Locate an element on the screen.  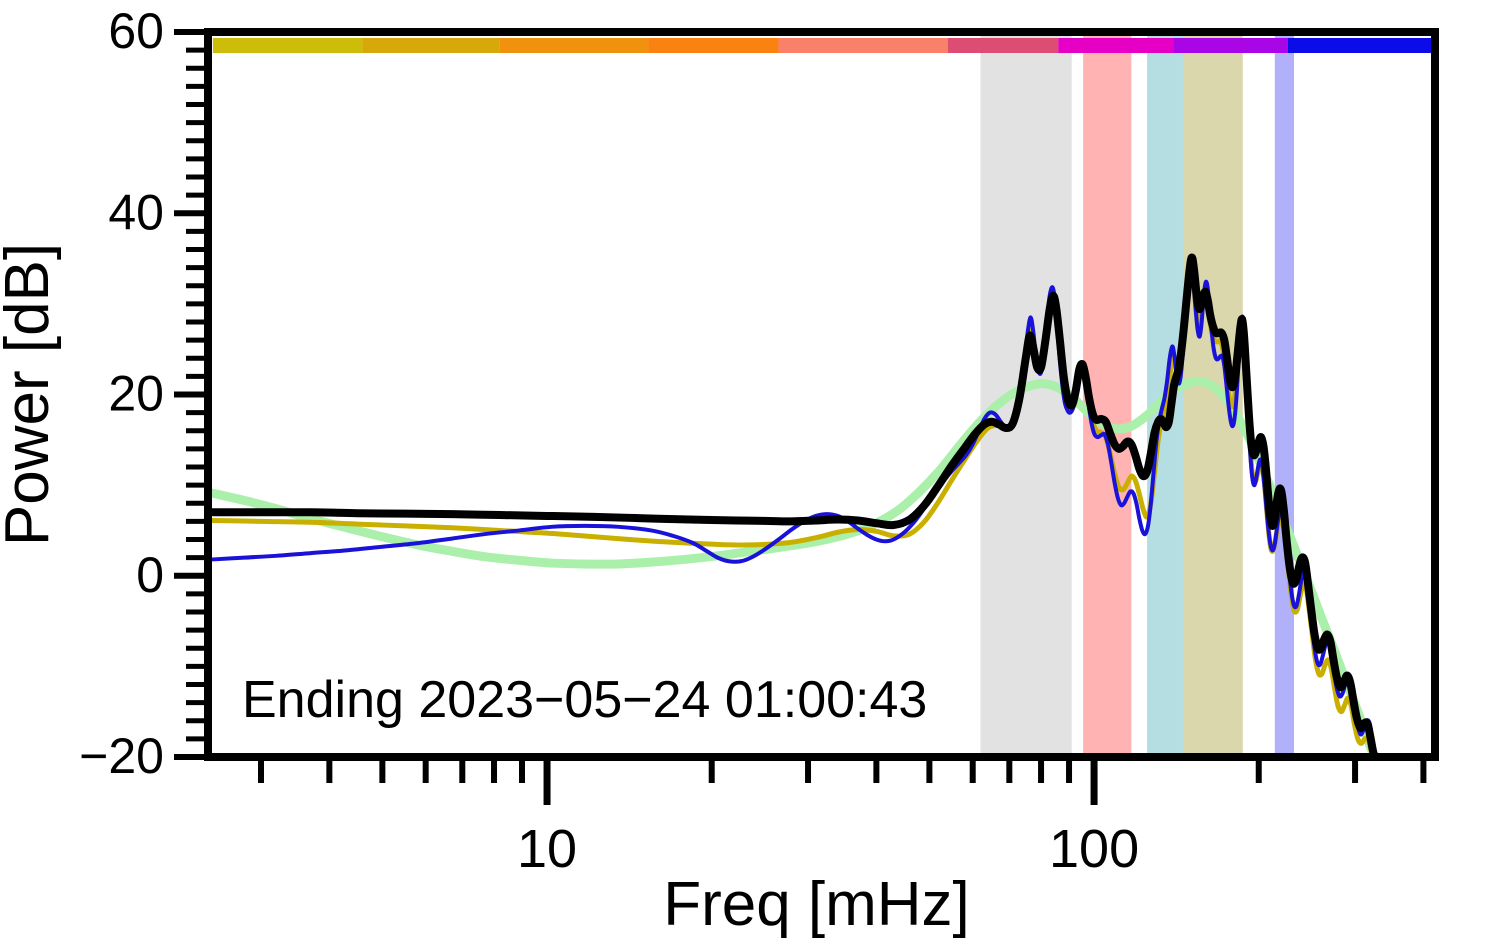
top-colorbar is located at coordinates (823, 45).